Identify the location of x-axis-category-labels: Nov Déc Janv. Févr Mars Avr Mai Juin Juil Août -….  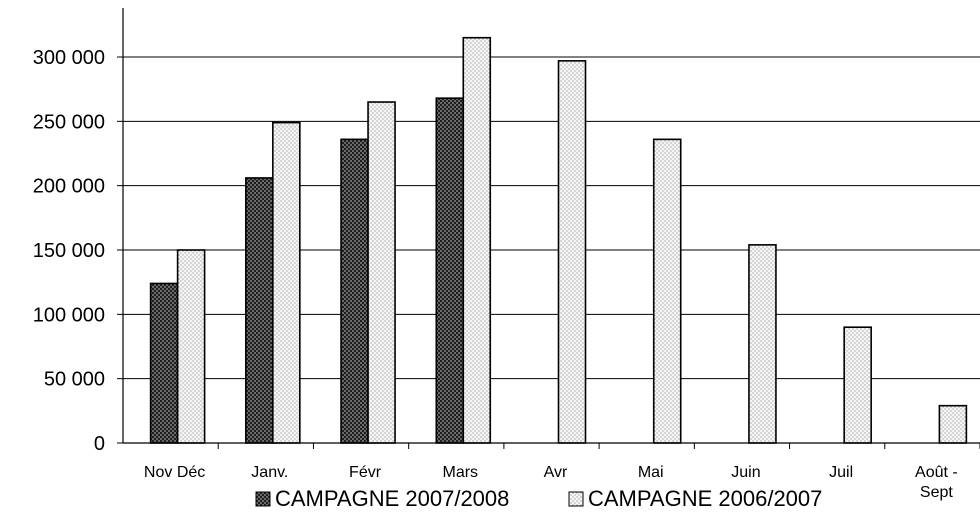
(551, 482).